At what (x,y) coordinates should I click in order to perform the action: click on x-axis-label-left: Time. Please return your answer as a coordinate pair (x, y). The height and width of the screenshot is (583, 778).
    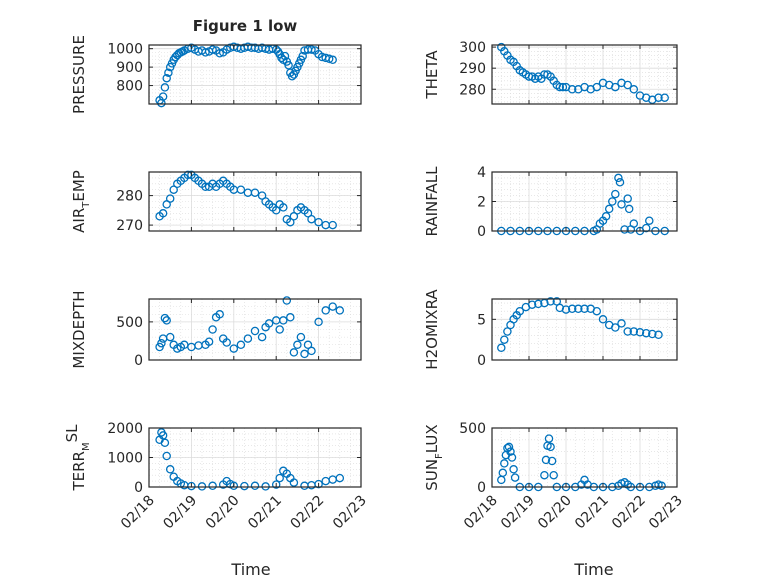
    Looking at the image, I should click on (250, 569).